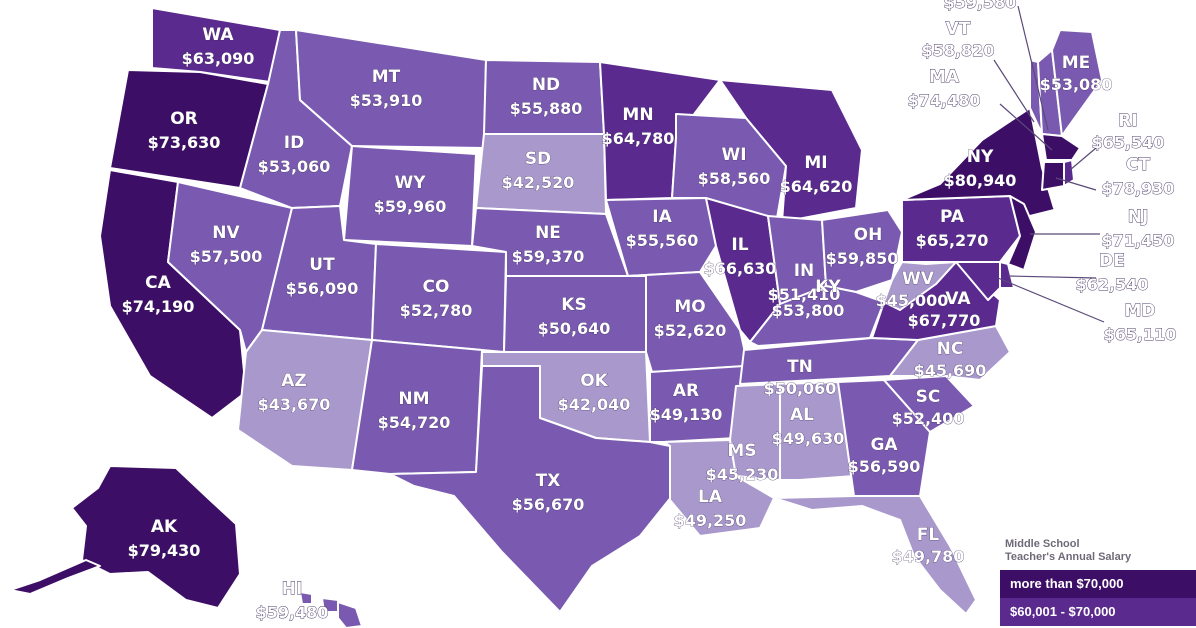  What do you see at coordinates (535, 489) in the screenshot?
I see `state-tx` at bounding box center [535, 489].